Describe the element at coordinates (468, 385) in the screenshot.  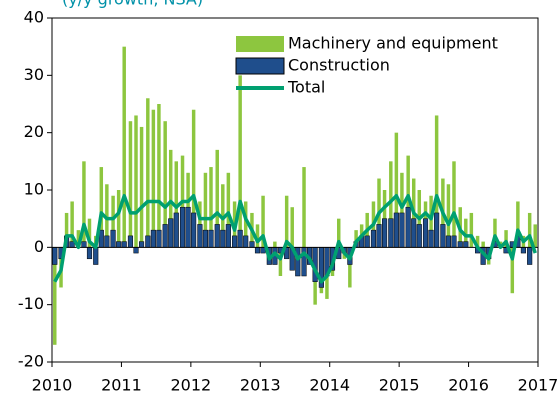
I see `x-tick-label: 2016` at that location.